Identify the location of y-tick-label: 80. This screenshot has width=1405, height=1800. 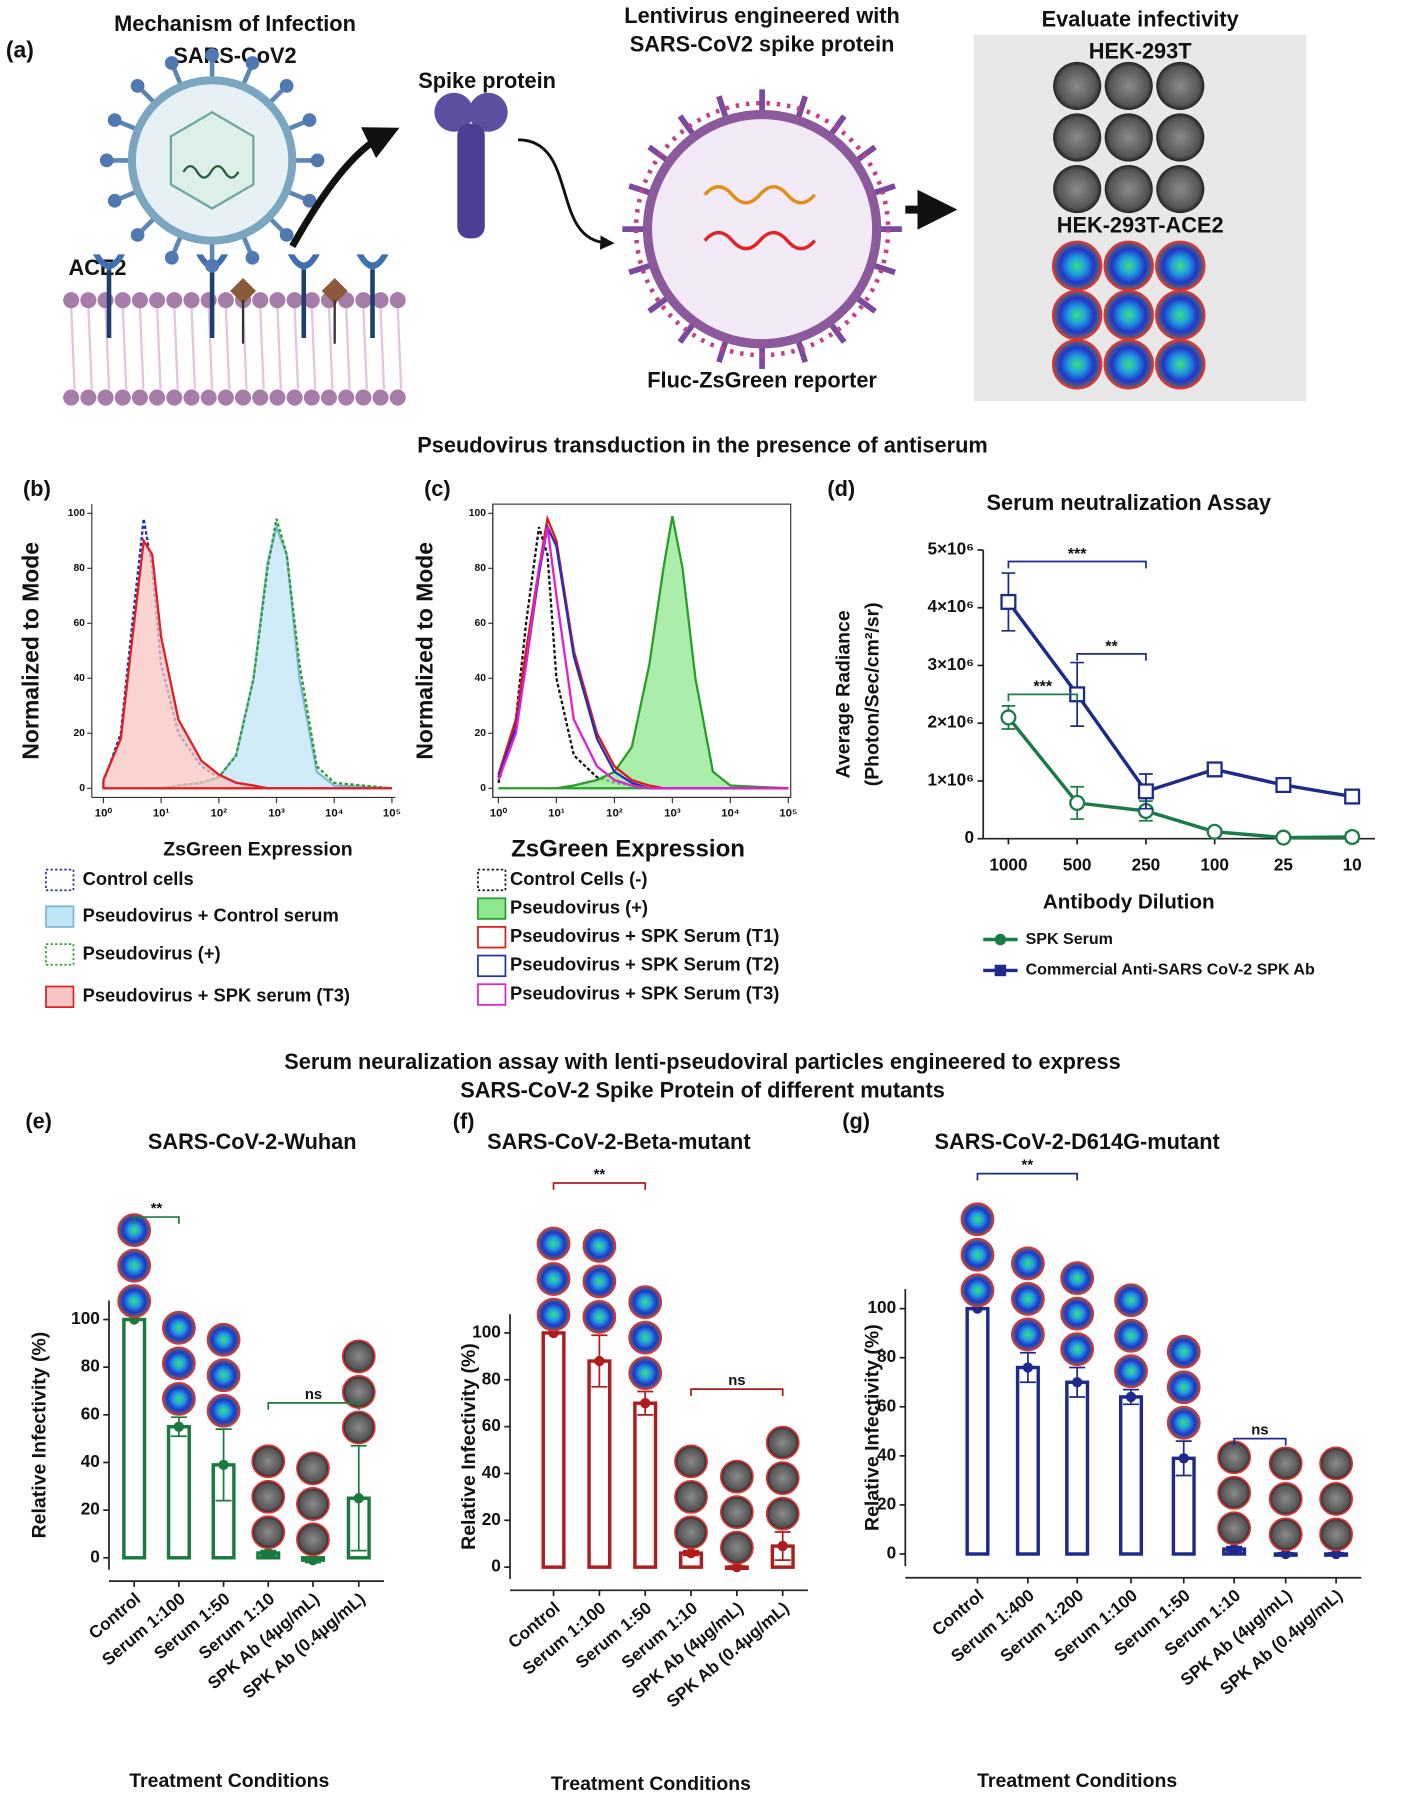
(480, 568).